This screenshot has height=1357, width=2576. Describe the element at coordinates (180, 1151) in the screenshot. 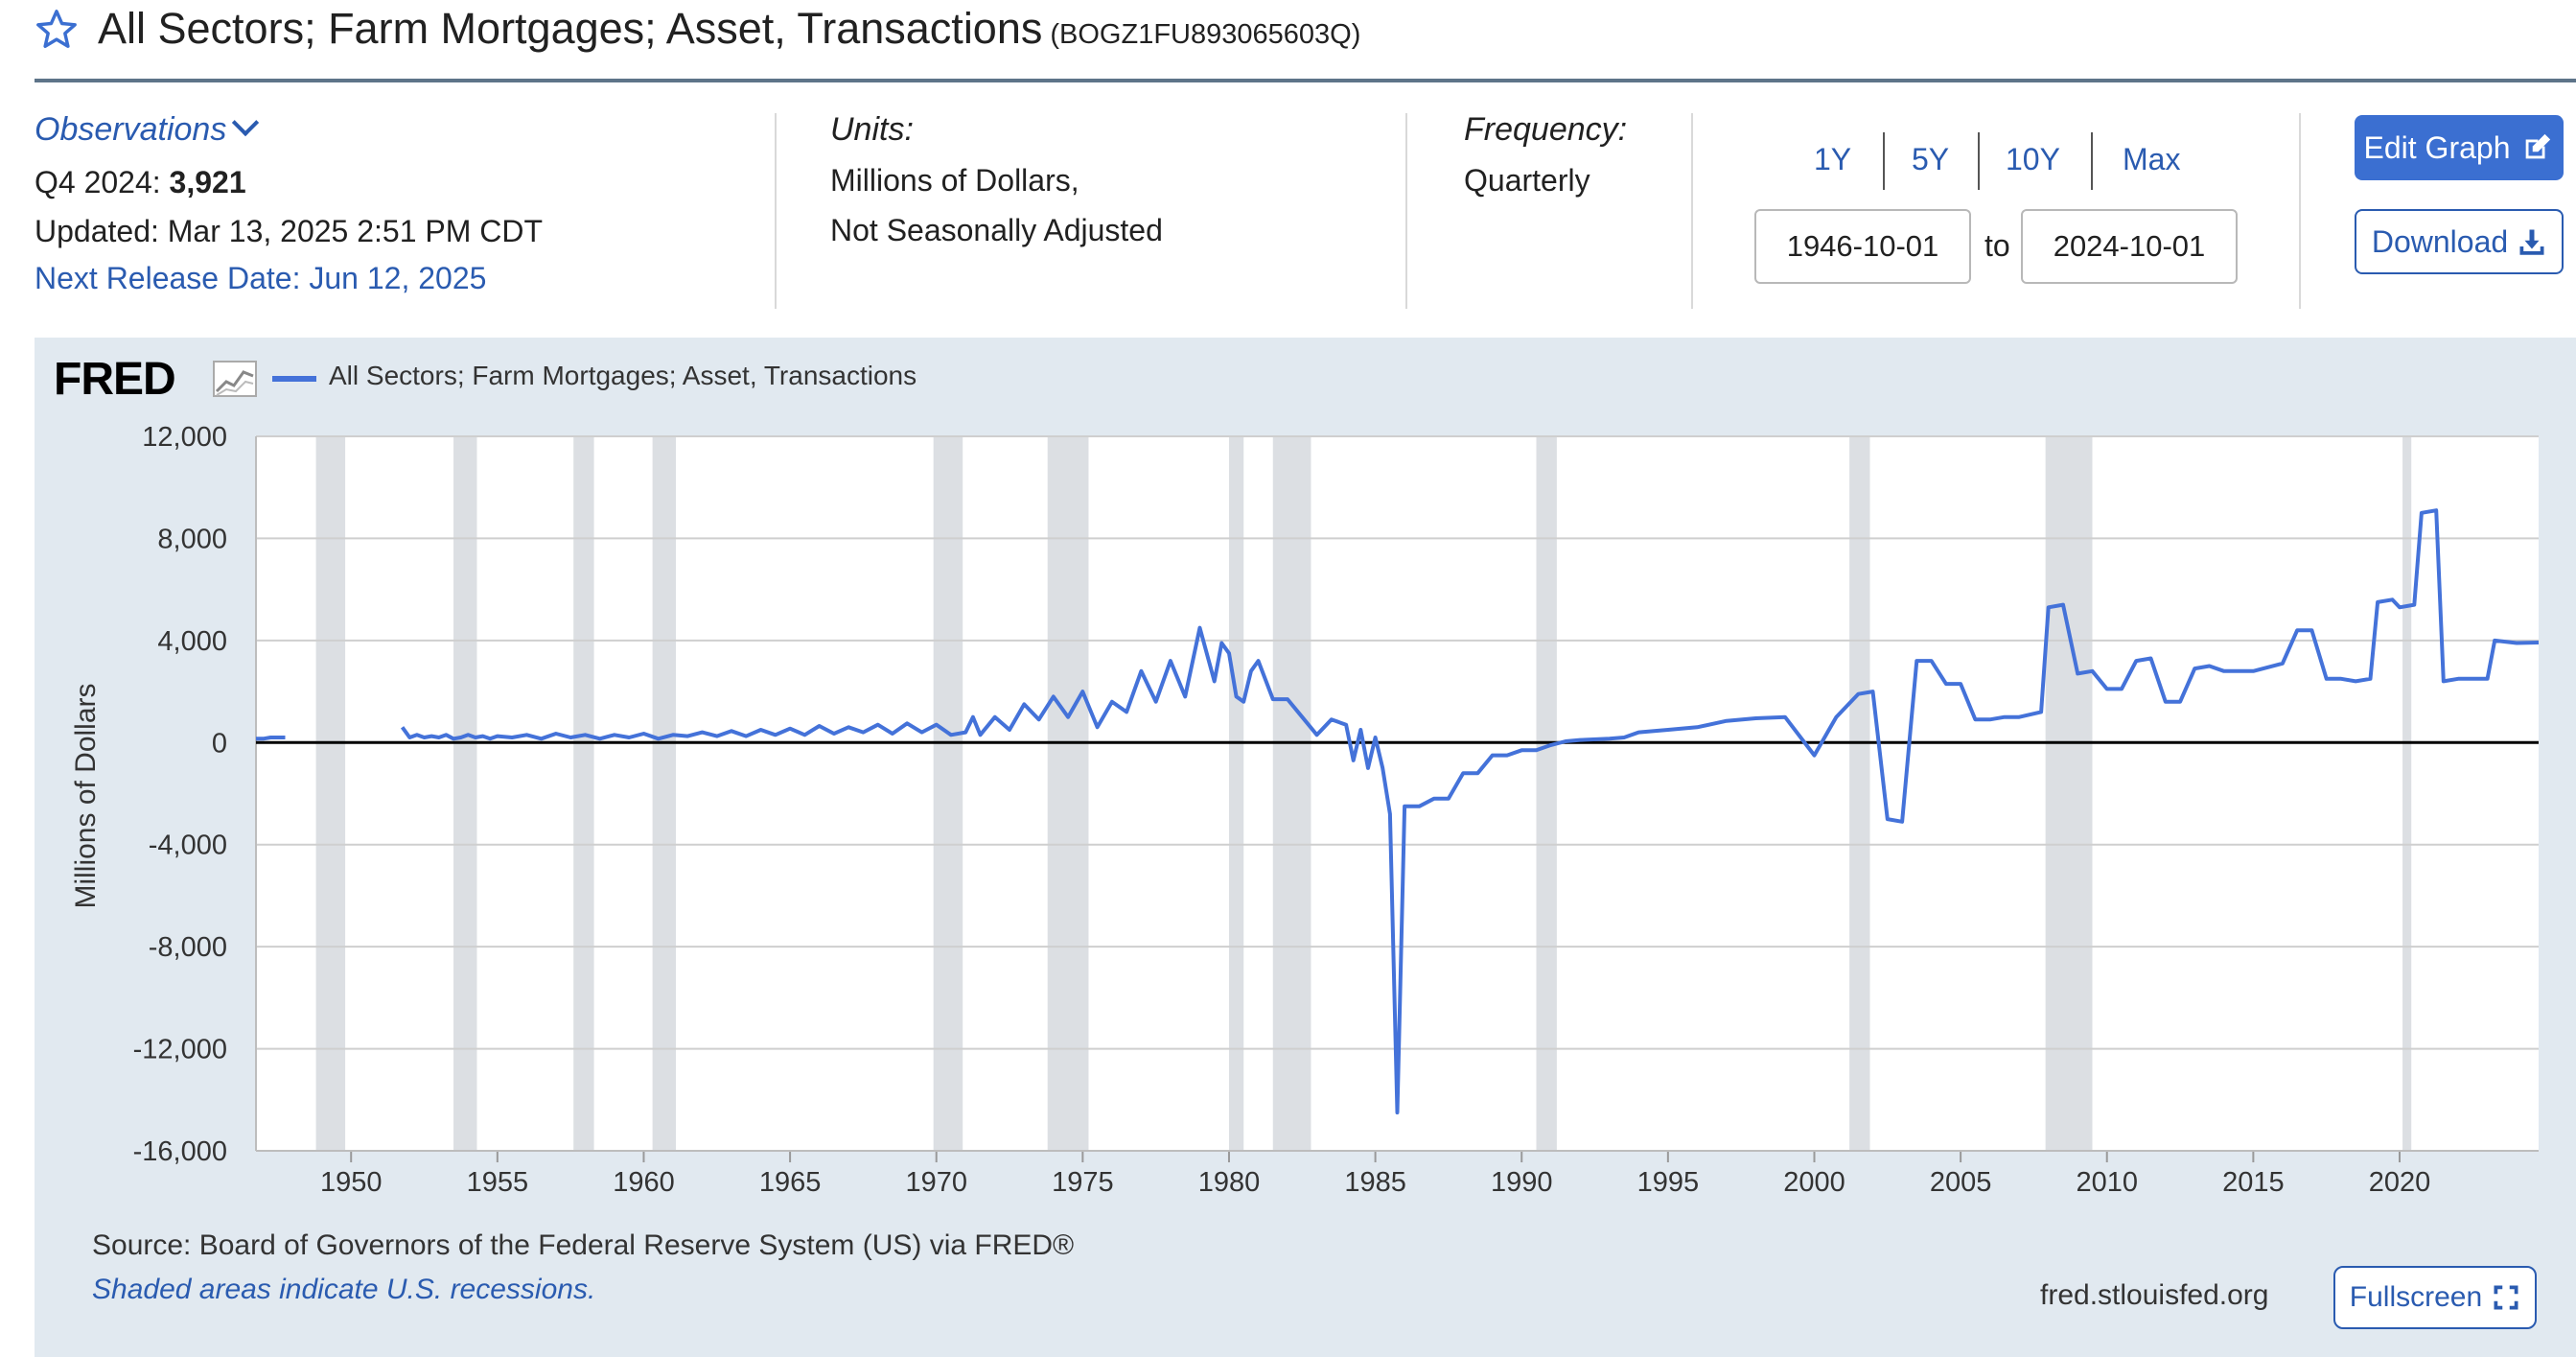

I see `y-tick-label: -16,000` at that location.